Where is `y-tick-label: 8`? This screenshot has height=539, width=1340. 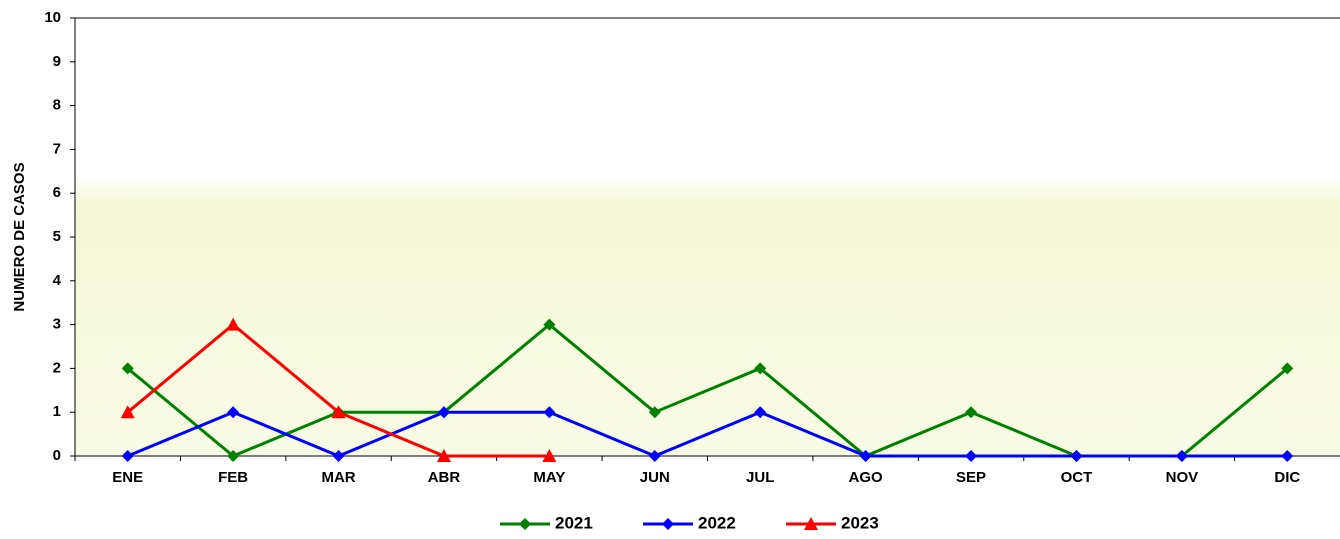
y-tick-label: 8 is located at coordinates (57, 105).